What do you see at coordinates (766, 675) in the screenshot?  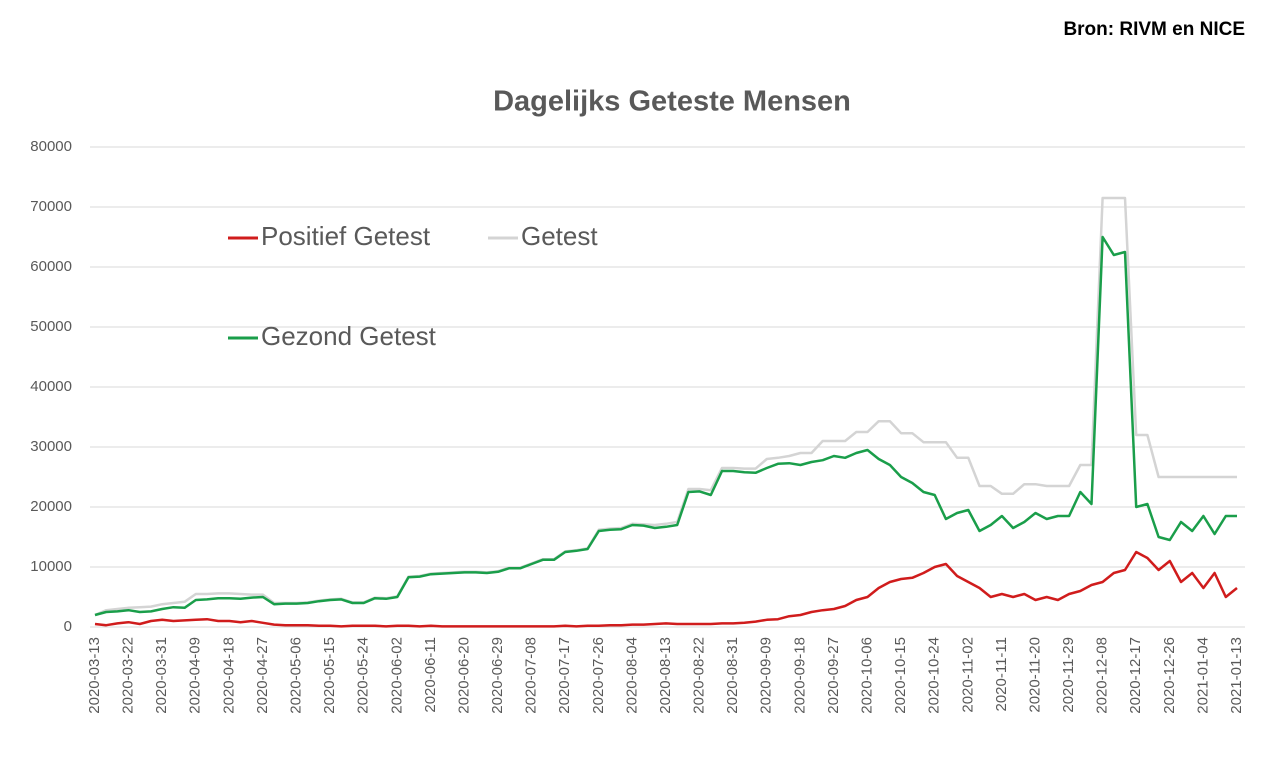 I see `x-tick-label: 2020-09-09` at bounding box center [766, 675].